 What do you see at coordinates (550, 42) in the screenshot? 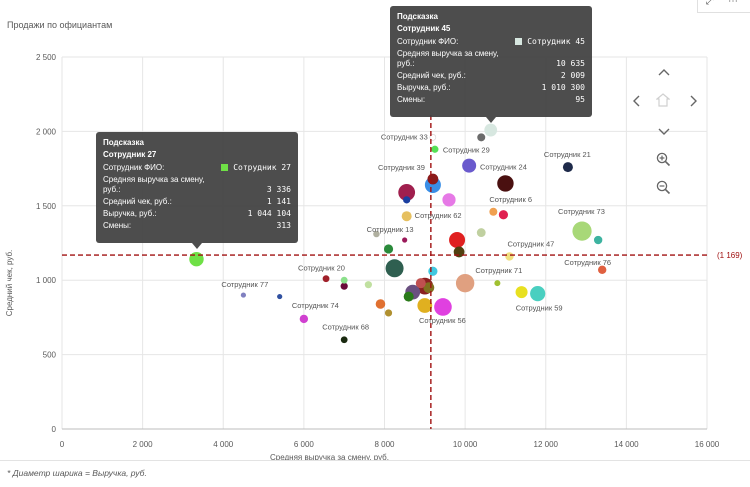
I see `tooltip-value: Сотрудник 45` at bounding box center [550, 42].